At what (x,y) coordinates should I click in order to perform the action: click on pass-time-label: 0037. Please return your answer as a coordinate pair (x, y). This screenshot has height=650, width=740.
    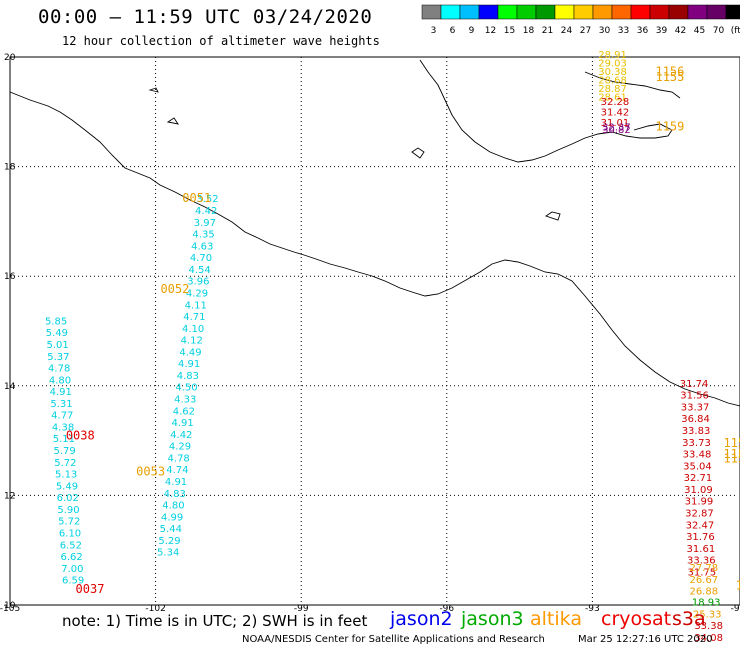
    Looking at the image, I should click on (90, 589).